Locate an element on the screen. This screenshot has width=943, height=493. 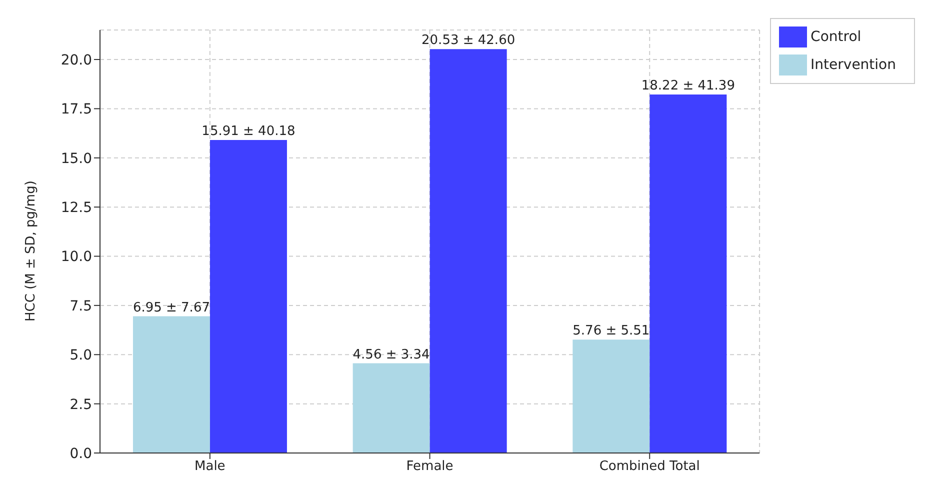
y-tick-label: 7.5 is located at coordinates (81, 306).